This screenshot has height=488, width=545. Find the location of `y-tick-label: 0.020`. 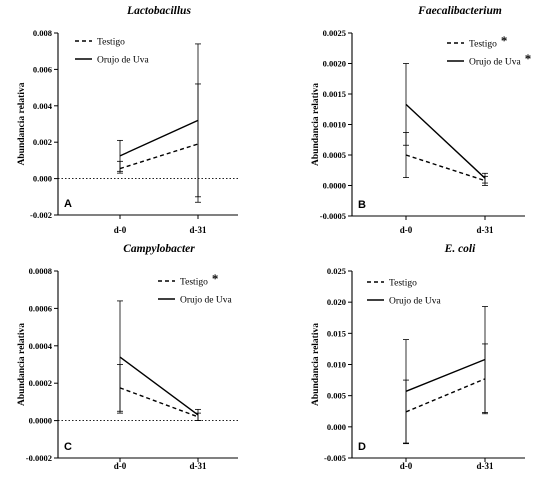

y-tick-label: 0.020 is located at coordinates (336, 302).